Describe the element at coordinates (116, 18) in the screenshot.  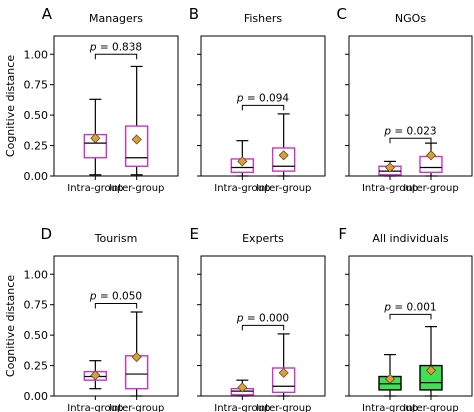
I see `panel-title: Managers` at that location.